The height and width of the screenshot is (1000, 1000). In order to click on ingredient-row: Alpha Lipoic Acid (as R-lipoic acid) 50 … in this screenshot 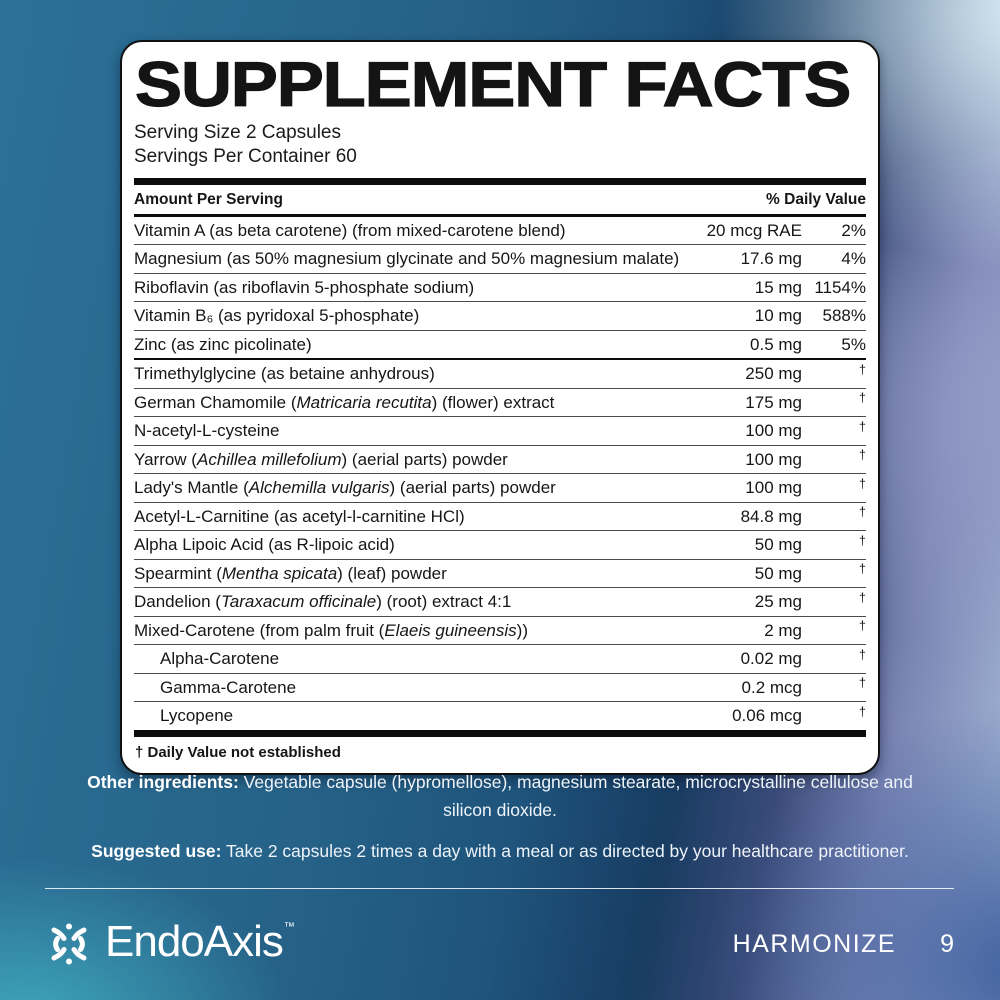, I will do `click(500, 545)`.